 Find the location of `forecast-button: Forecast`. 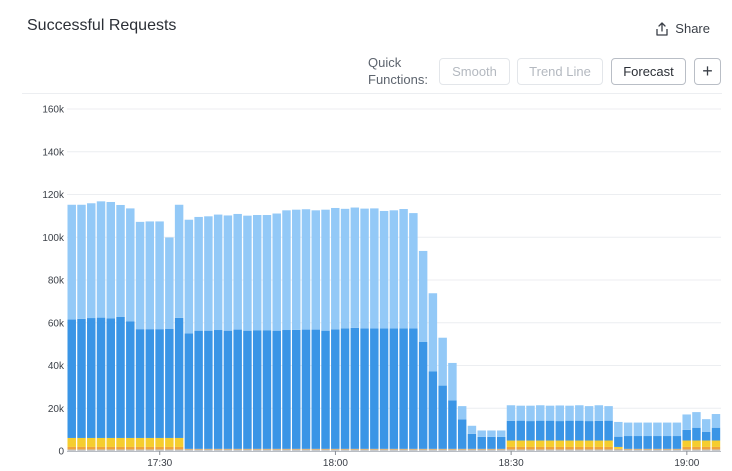

forecast-button: Forecast is located at coordinates (648, 71).